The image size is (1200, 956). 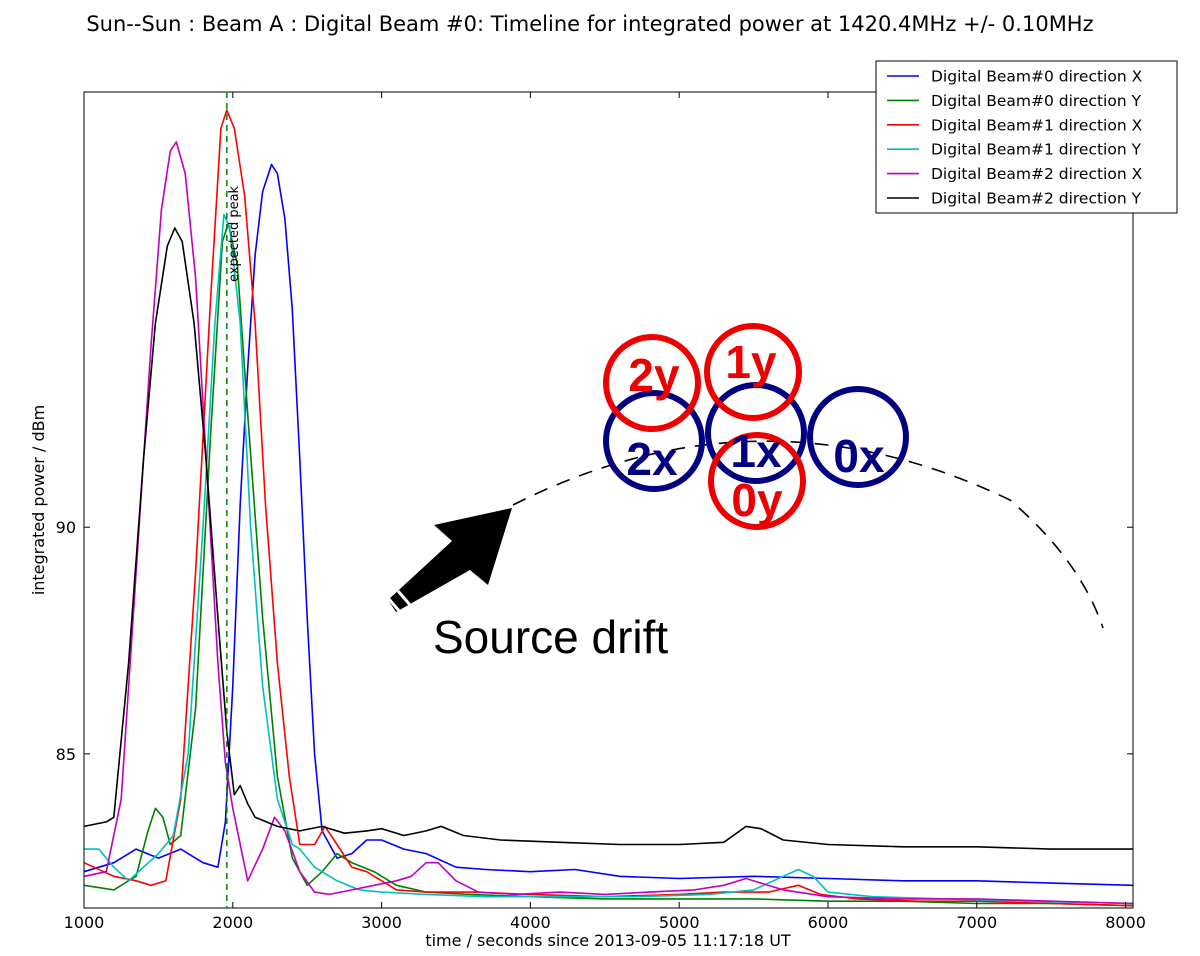 I want to click on legend-label-4: Digital Beam#2 direction X, so click(x=1037, y=174).